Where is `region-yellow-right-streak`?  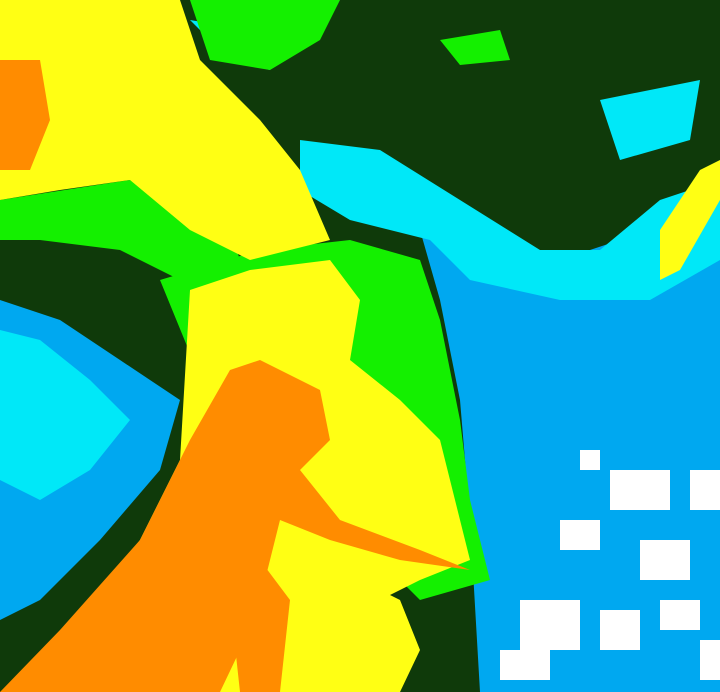
region-yellow-right-streak is located at coordinates (690, 220).